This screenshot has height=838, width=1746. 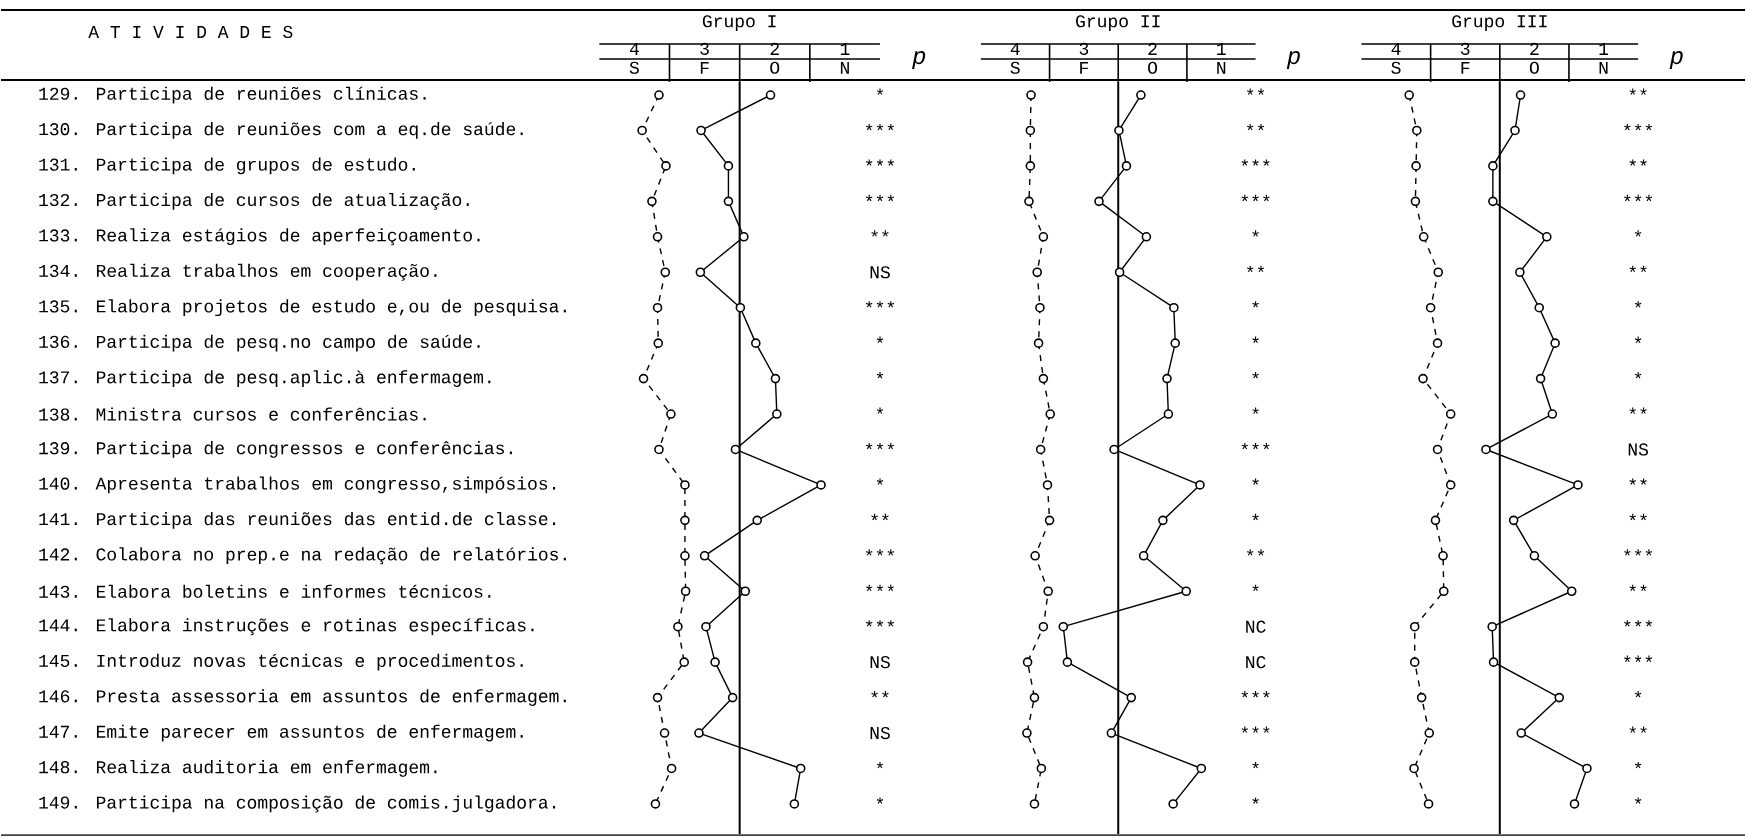 I want to click on y-tick-label: 132. Participa de cursos de atualização., so click(x=254, y=201).